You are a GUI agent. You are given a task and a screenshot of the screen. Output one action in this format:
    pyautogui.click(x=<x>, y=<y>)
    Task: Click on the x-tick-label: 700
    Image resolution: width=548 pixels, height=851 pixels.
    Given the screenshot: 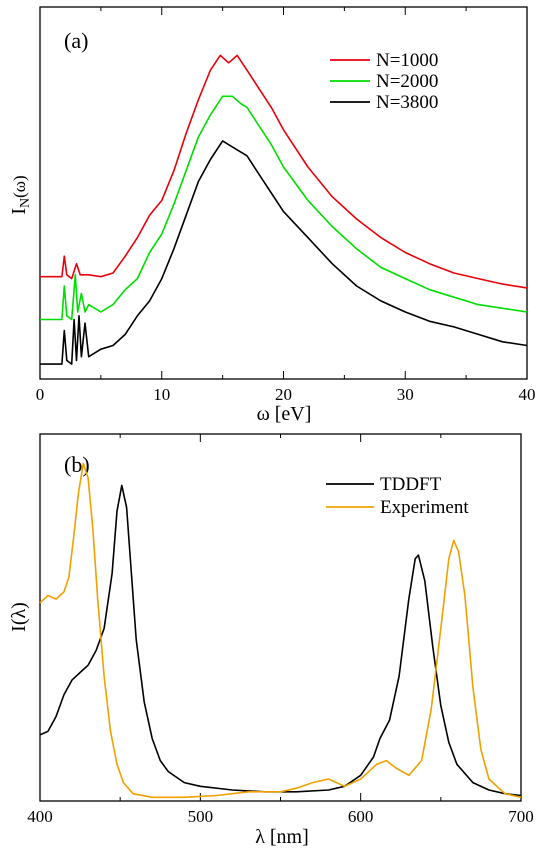 What is the action you would take?
    pyautogui.click(x=521, y=816)
    